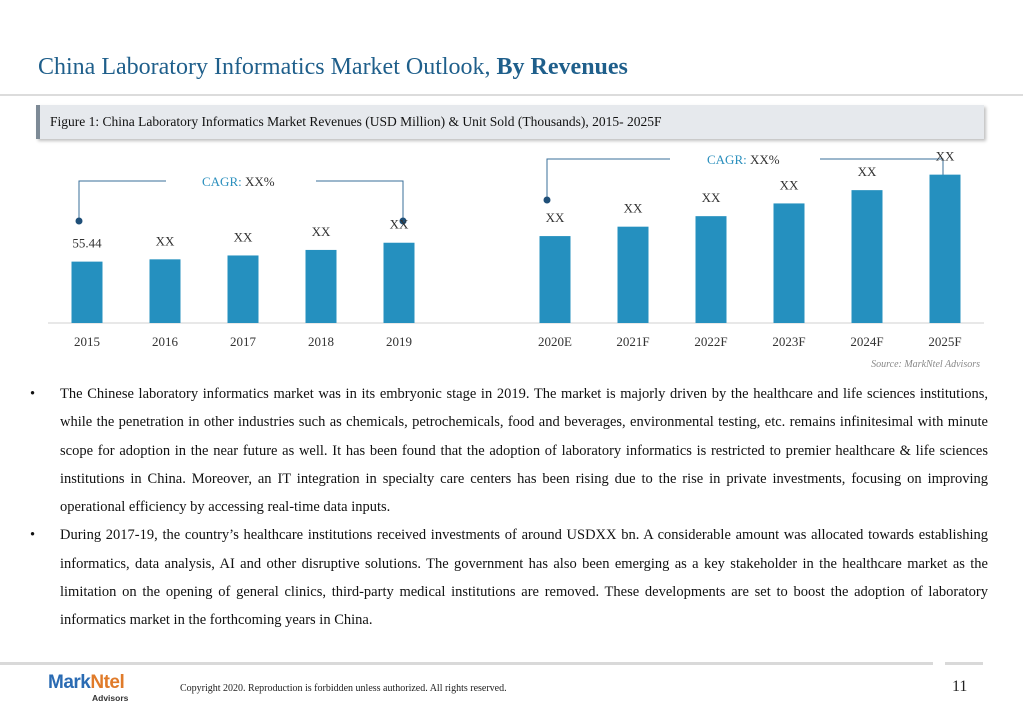 This screenshot has width=1023, height=708. I want to click on data-label-2023F: XX, so click(789, 184).